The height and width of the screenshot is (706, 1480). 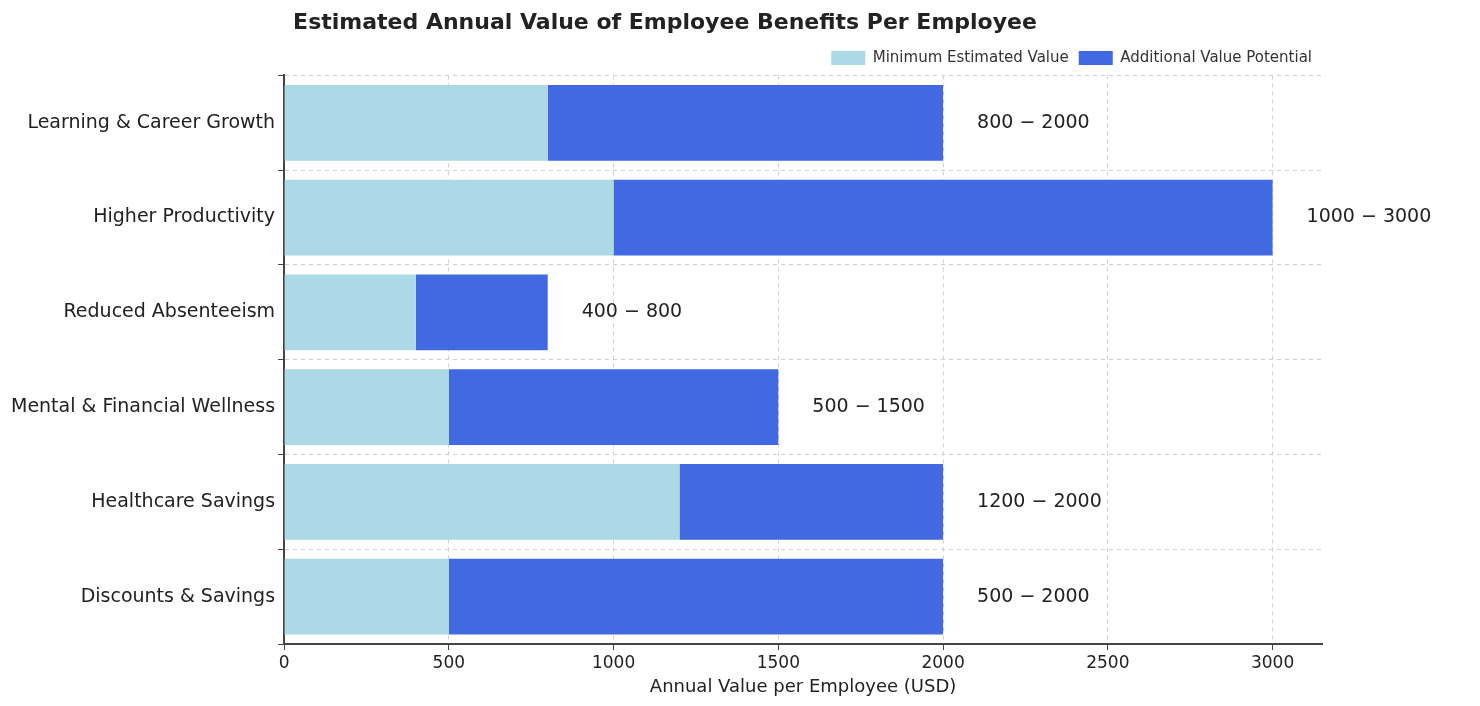 What do you see at coordinates (613, 661) in the screenshot?
I see `x-tick-label: 1000` at bounding box center [613, 661].